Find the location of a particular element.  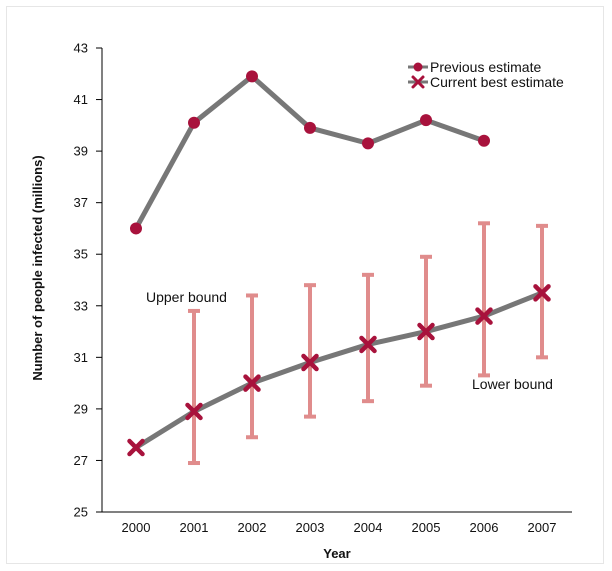

y-tick-label: 25 is located at coordinates (81, 512).